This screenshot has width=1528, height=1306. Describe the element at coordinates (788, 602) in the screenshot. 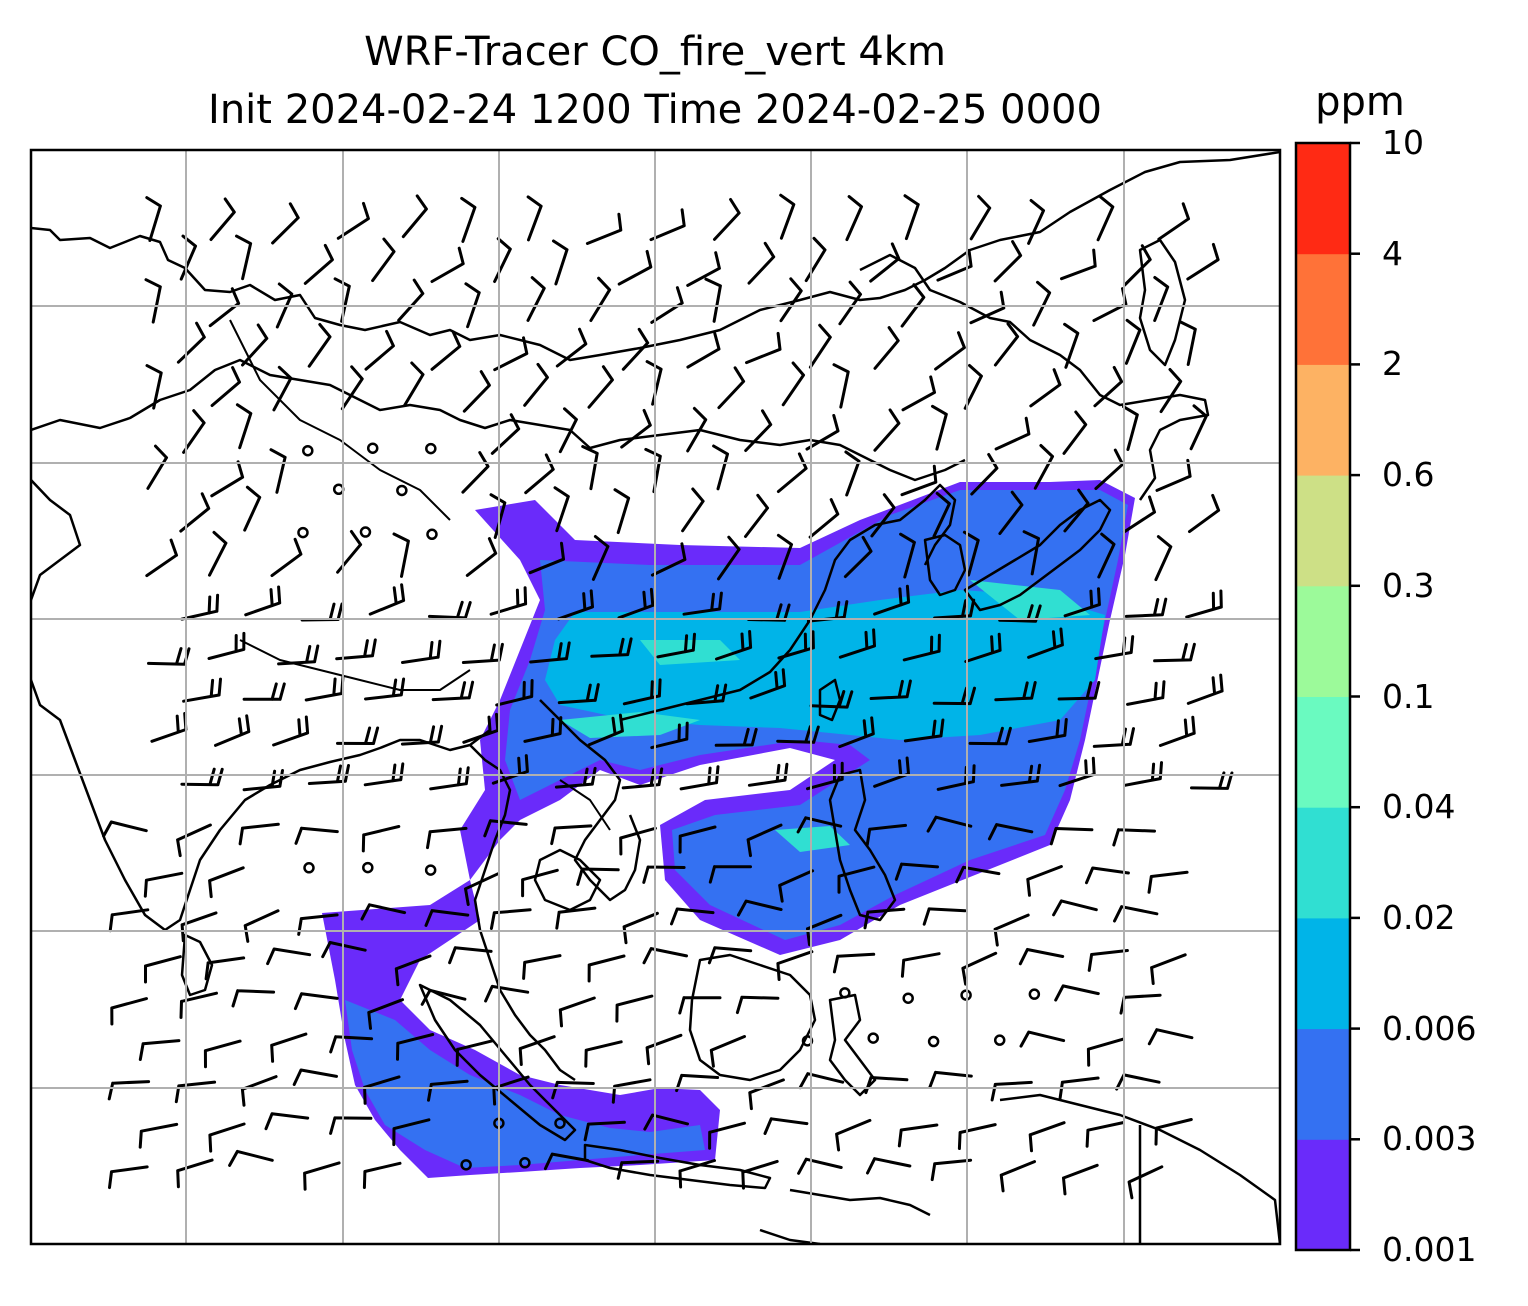

I see `coastline-china-east` at that location.